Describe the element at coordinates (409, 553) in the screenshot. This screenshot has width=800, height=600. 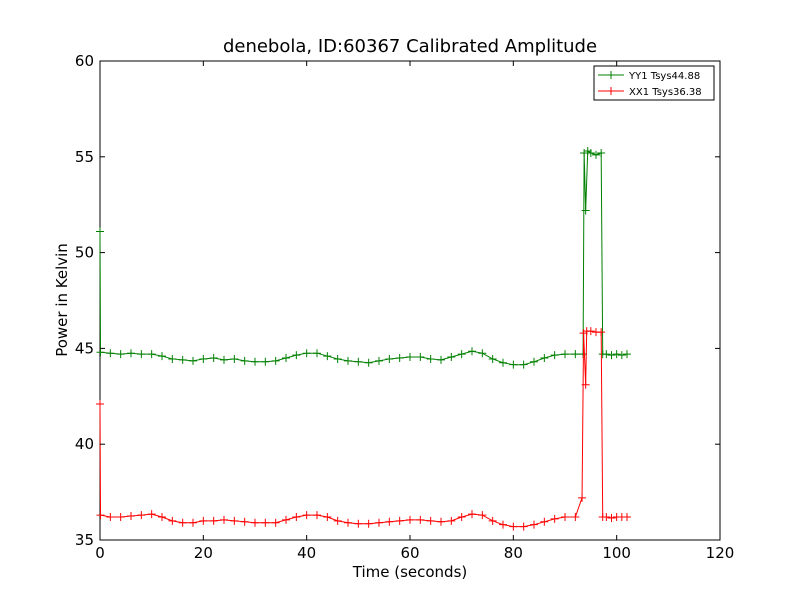
I see `x-tick-label: 60` at that location.